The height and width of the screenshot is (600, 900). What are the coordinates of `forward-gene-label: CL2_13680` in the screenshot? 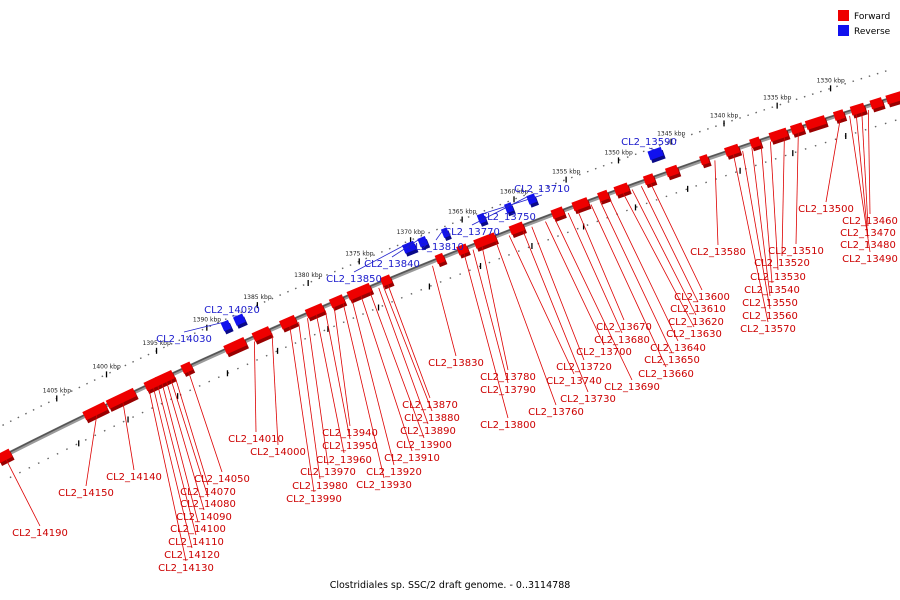 It's located at (622, 340).